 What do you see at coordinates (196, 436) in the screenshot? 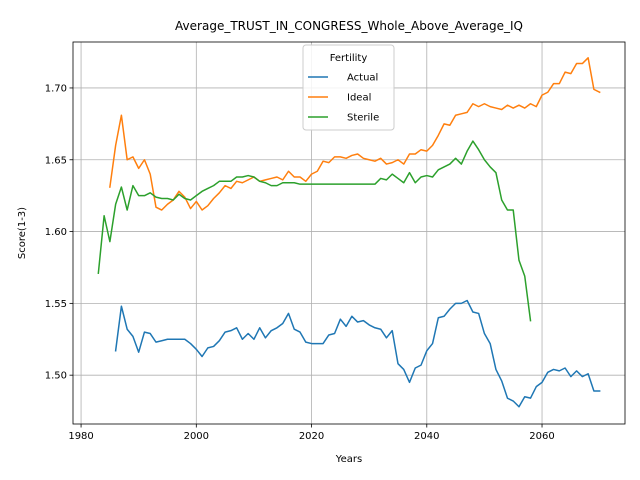
I see `x-tick-label: 2000` at bounding box center [196, 436].